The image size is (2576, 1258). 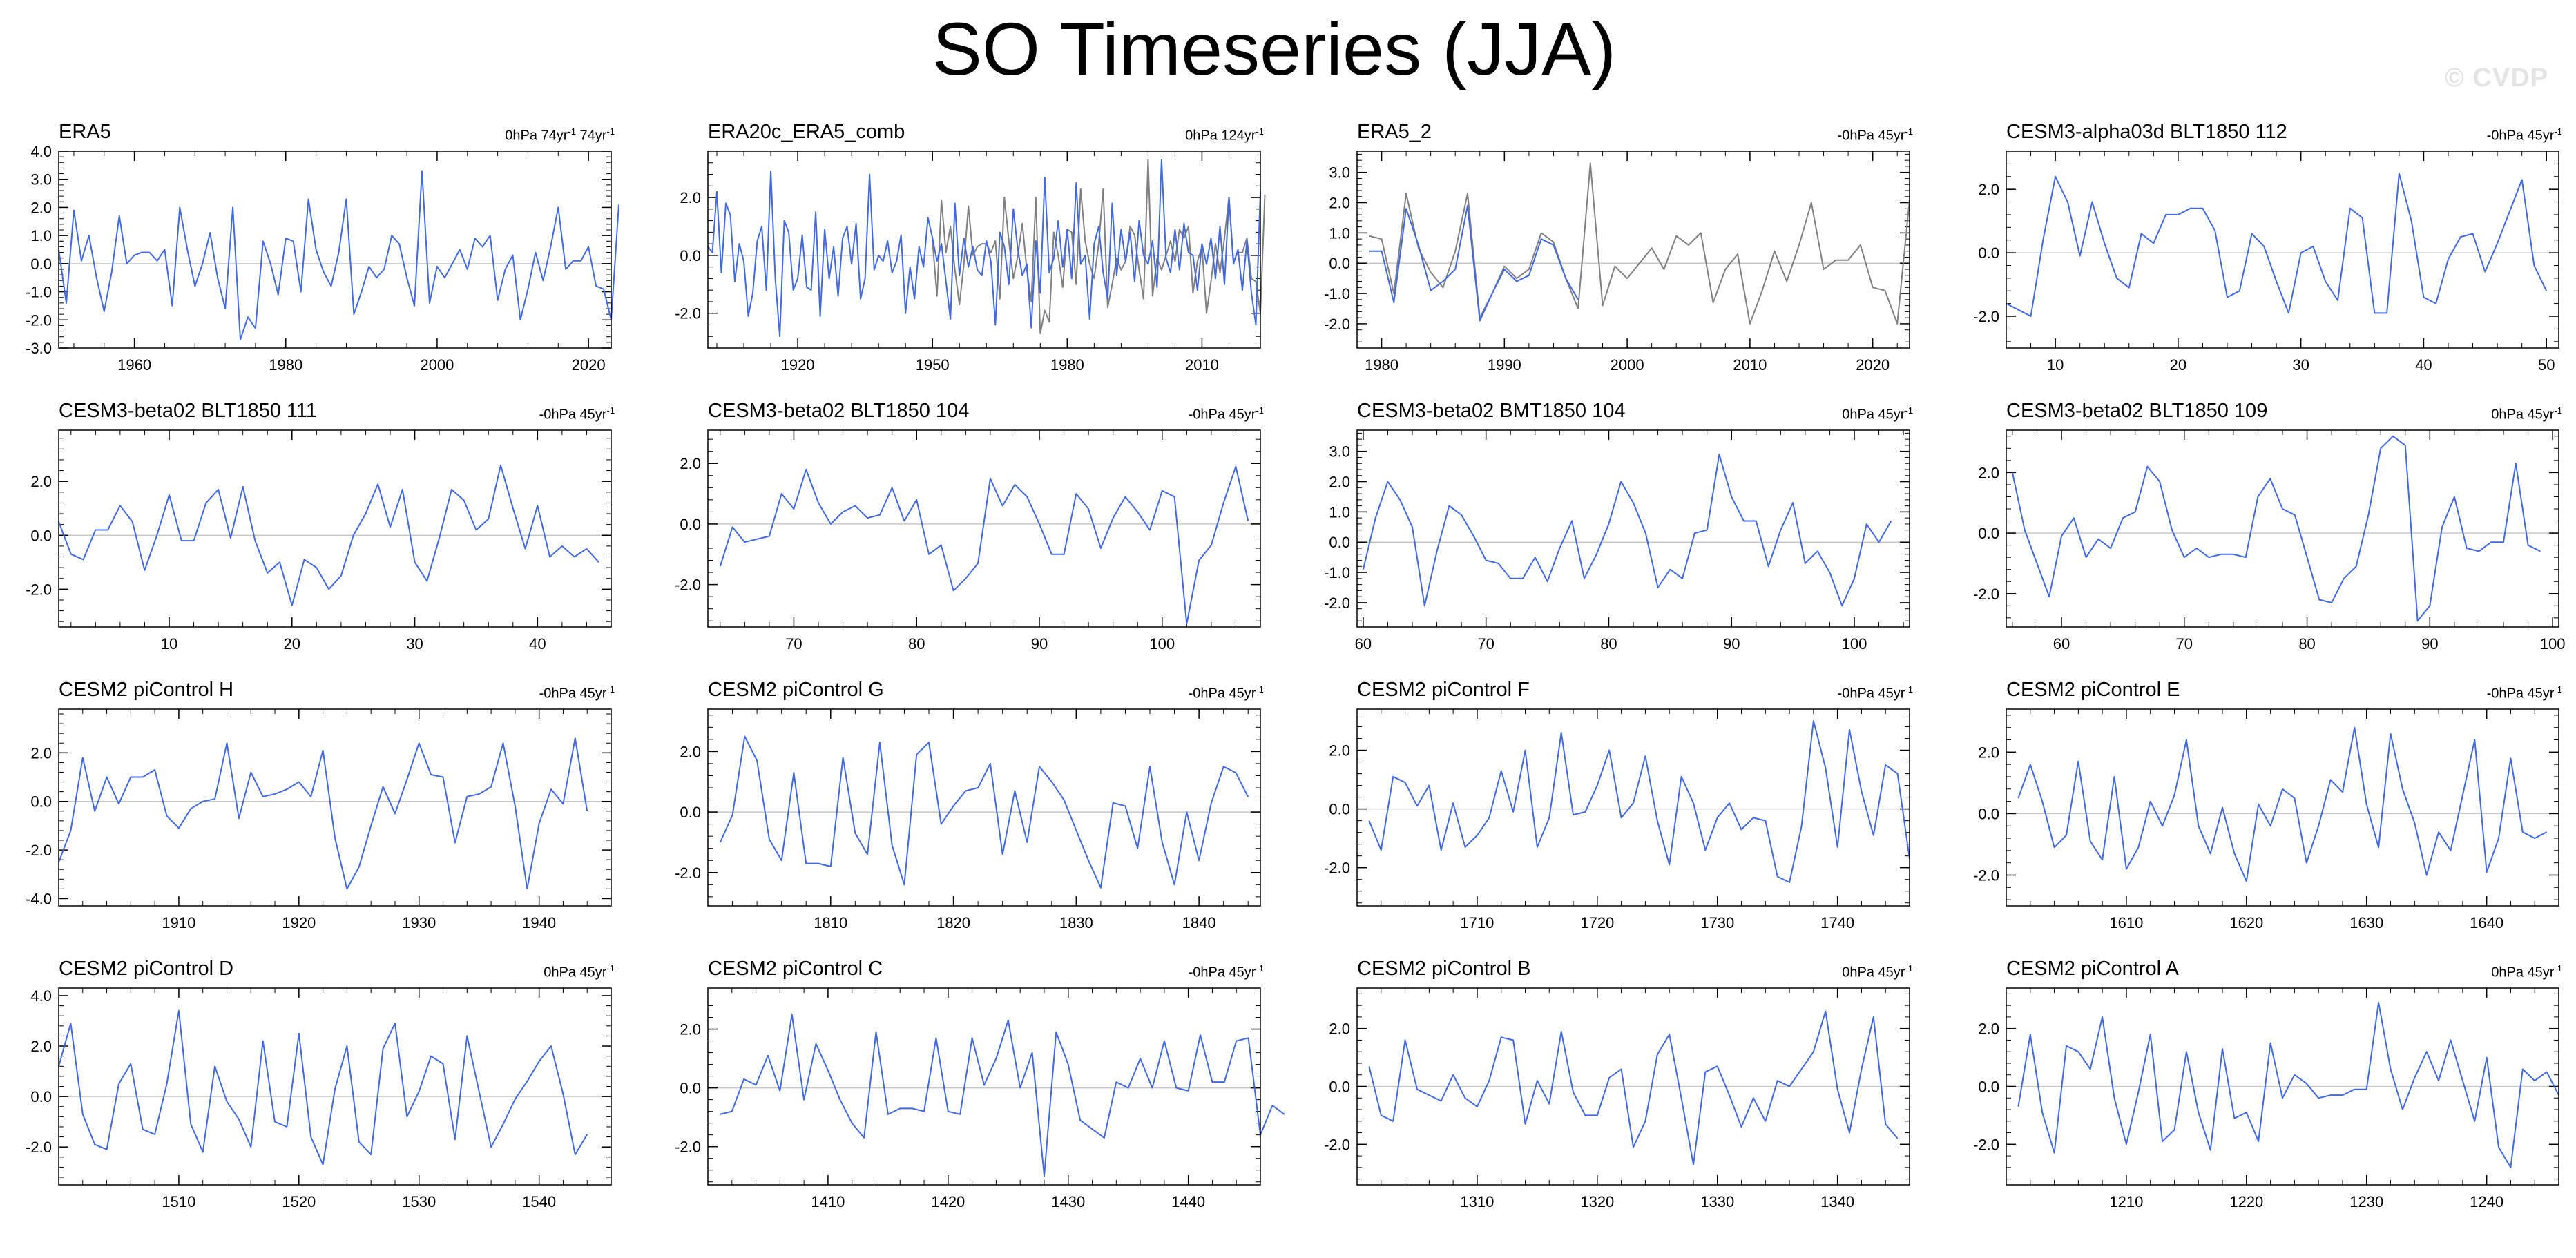 I want to click on panel-title: CESM3-beta02 BMT1850 104, so click(x=1491, y=411).